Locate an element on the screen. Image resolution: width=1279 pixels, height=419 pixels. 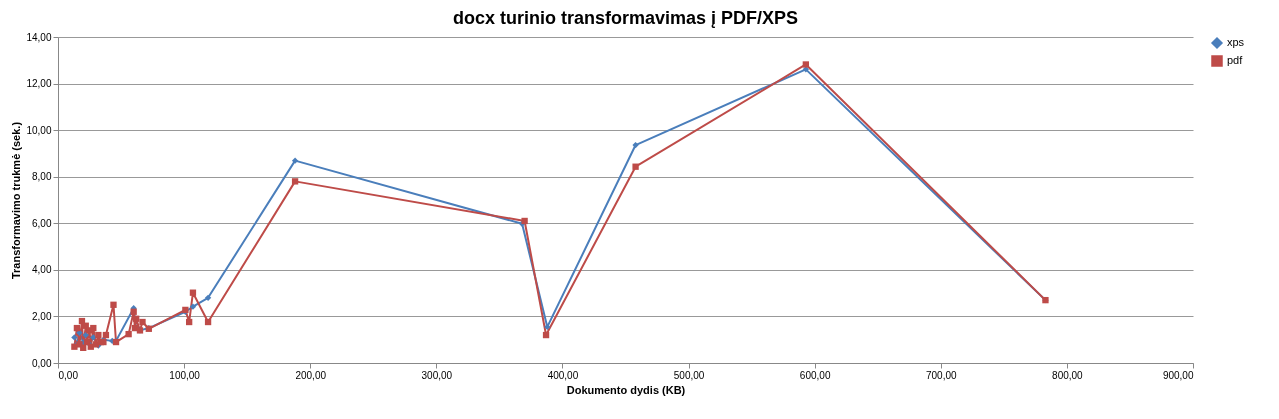
y-tick-label: 0,00 is located at coordinates (42, 363).